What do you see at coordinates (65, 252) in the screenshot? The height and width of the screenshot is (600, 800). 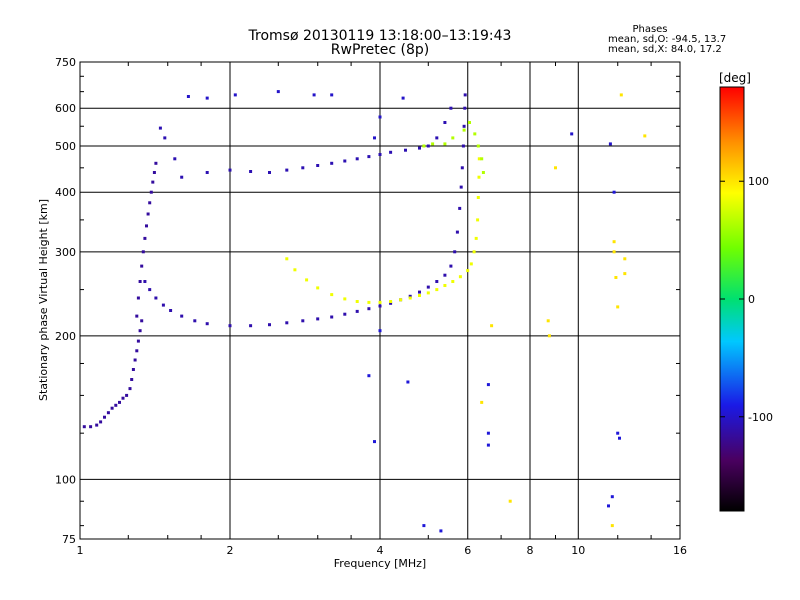 I see `y-tick-label: 300` at bounding box center [65, 252].